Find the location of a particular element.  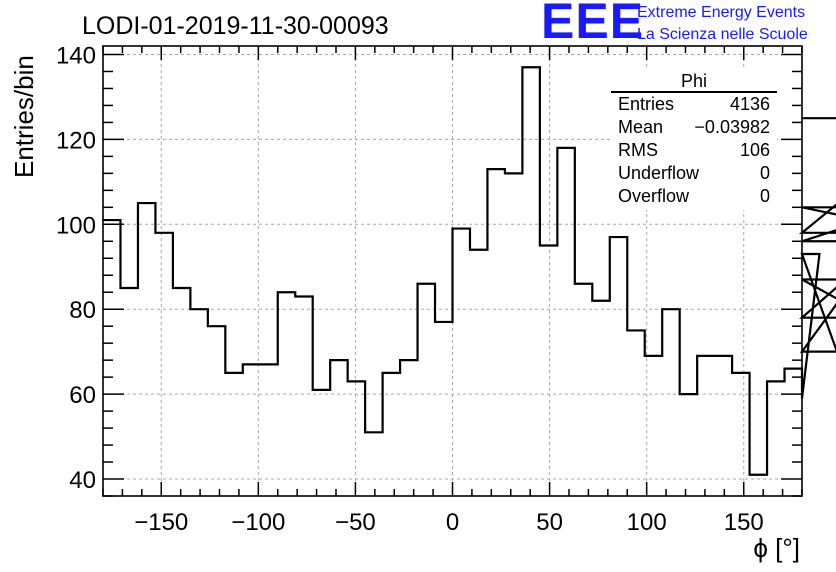

stats-title: Phi is located at coordinates (694, 81).